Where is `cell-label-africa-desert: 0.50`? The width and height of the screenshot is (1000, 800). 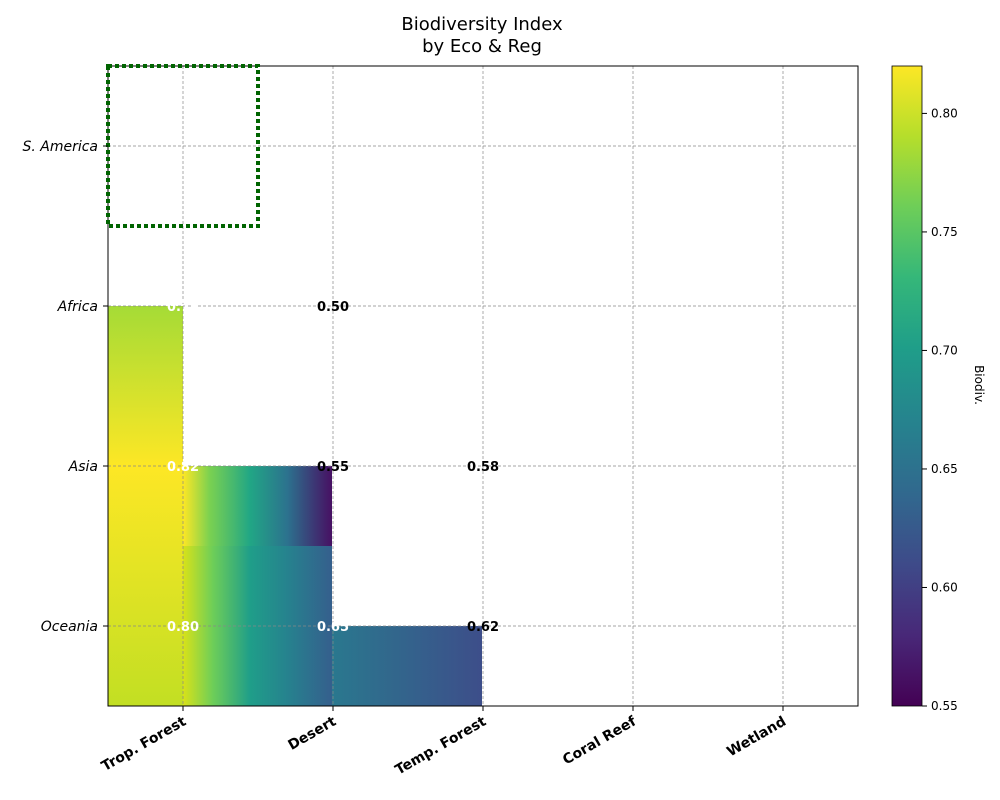
cell-label-africa-desert: 0.50 is located at coordinates (333, 307).